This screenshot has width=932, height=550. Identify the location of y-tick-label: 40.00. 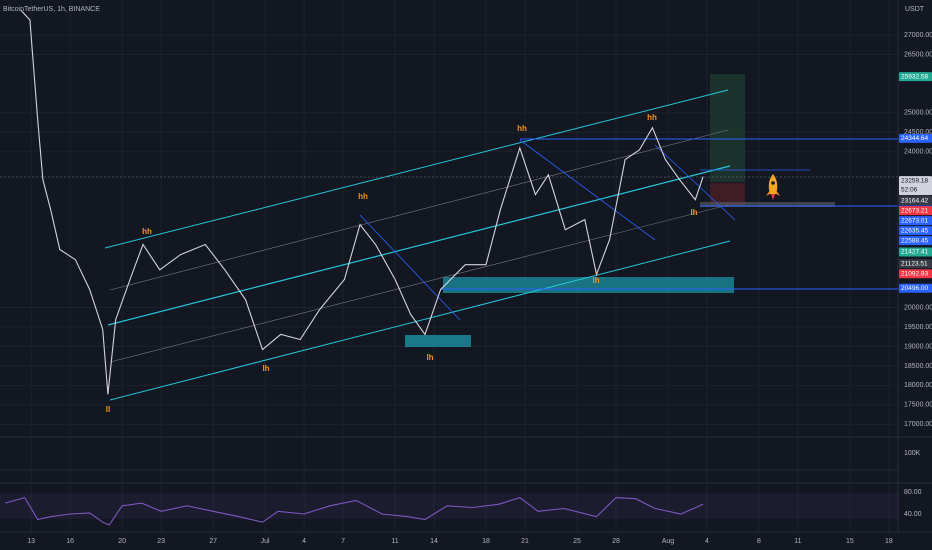
(913, 514).